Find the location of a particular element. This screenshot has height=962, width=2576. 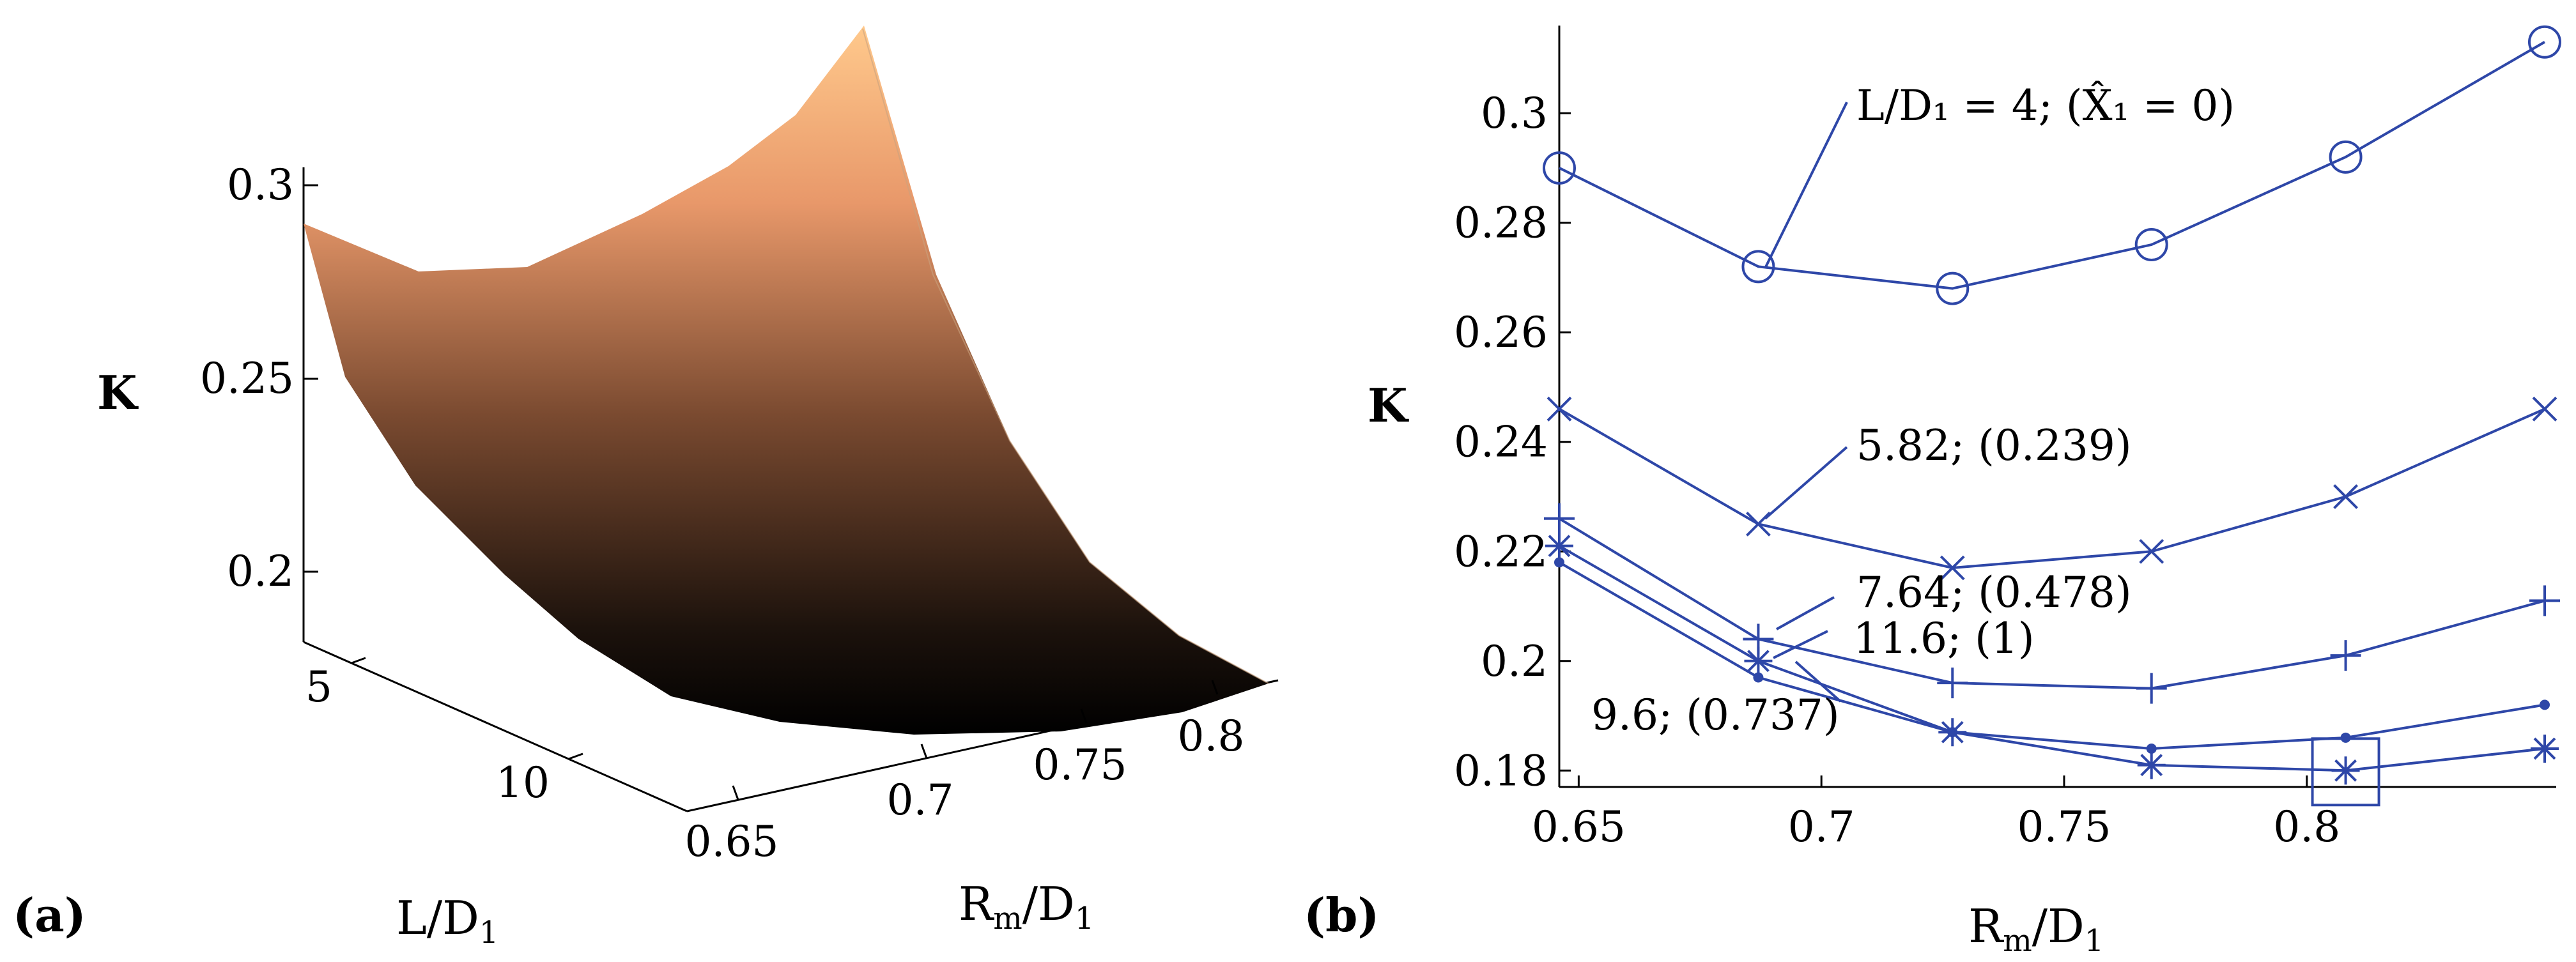

x-tick-label: 0.75 is located at coordinates (1080, 765).